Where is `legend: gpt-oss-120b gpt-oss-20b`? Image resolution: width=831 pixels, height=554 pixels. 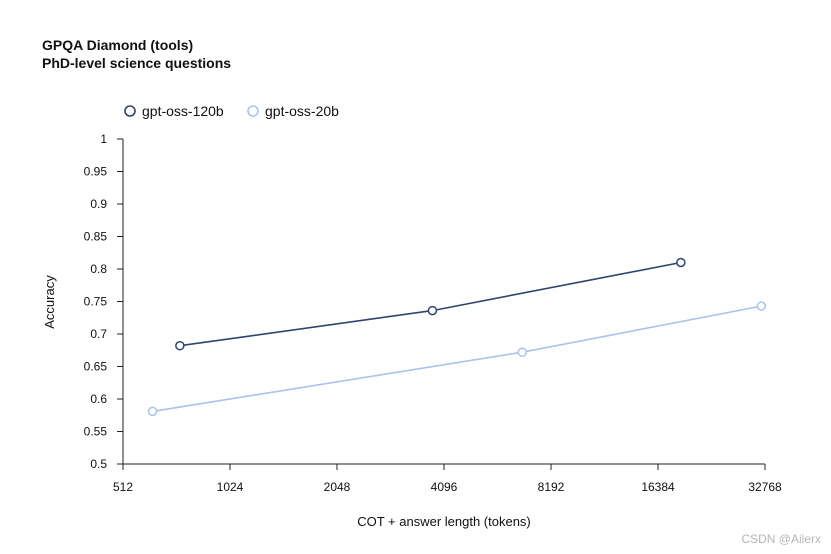 legend: gpt-oss-120b gpt-oss-20b is located at coordinates (231, 111).